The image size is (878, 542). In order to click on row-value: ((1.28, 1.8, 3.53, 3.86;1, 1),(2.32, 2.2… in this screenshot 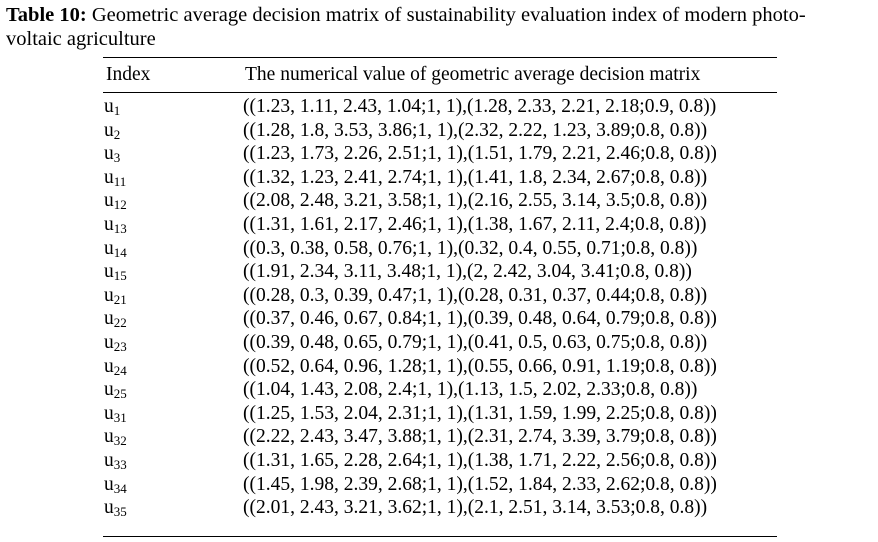, I will do `click(475, 130)`.